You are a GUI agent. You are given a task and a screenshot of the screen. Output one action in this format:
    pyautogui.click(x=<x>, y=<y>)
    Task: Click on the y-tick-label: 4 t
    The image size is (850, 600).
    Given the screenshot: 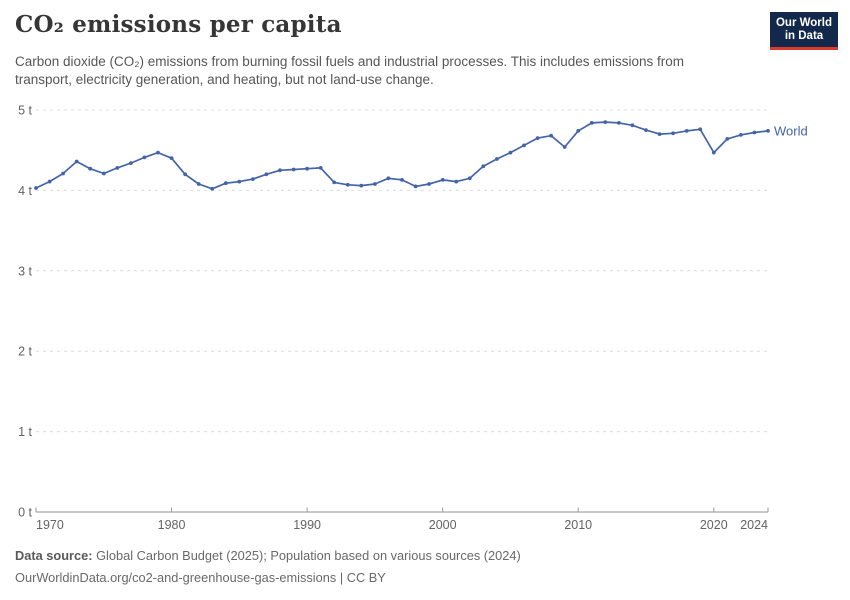 What is the action you would take?
    pyautogui.click(x=25, y=191)
    